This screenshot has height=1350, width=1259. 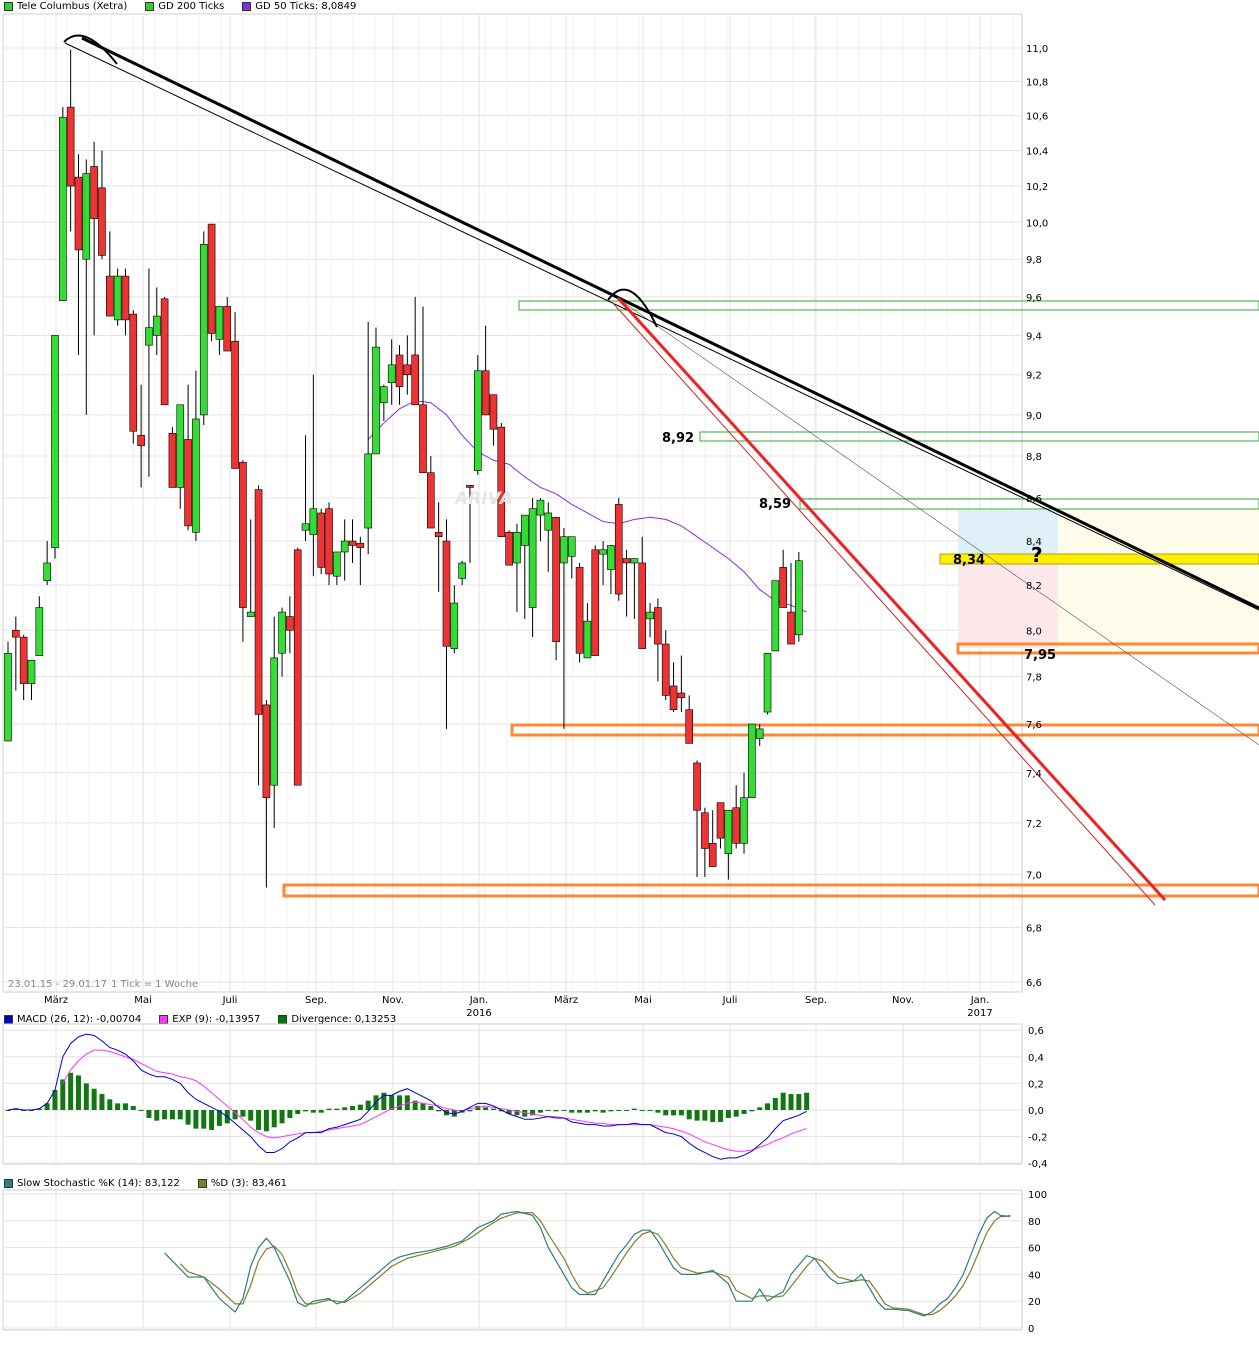 What do you see at coordinates (632, 308) in the screenshot?
I see `top-arc-2016` at bounding box center [632, 308].